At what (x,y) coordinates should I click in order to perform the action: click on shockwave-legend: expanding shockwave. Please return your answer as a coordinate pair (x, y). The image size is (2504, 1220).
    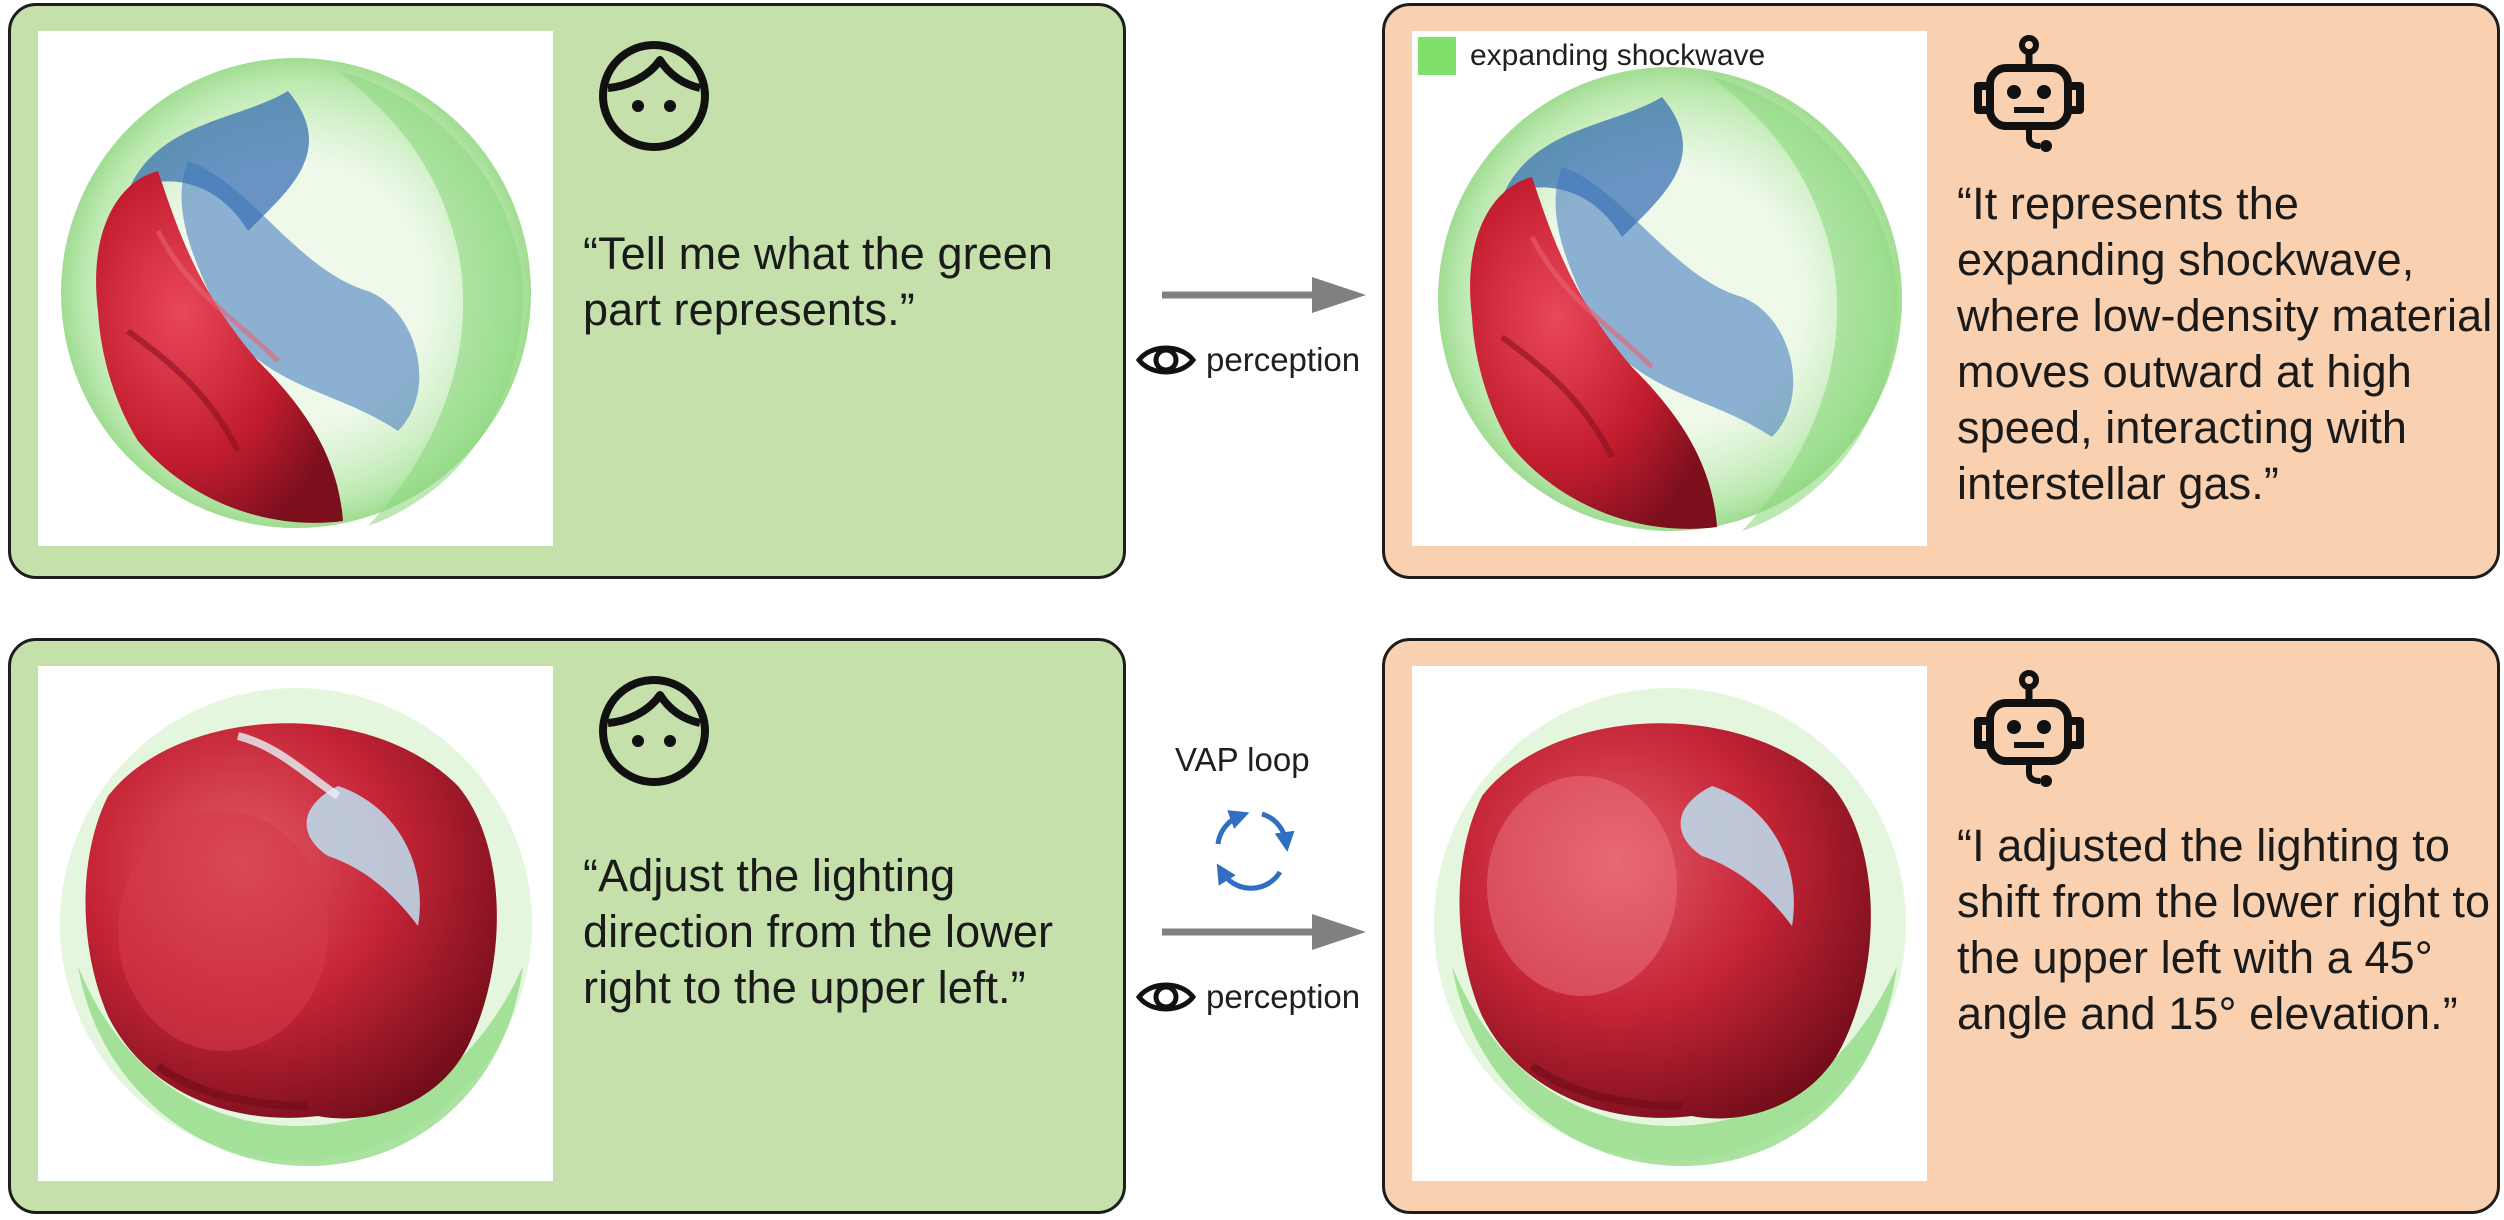
    Looking at the image, I should click on (1591, 56).